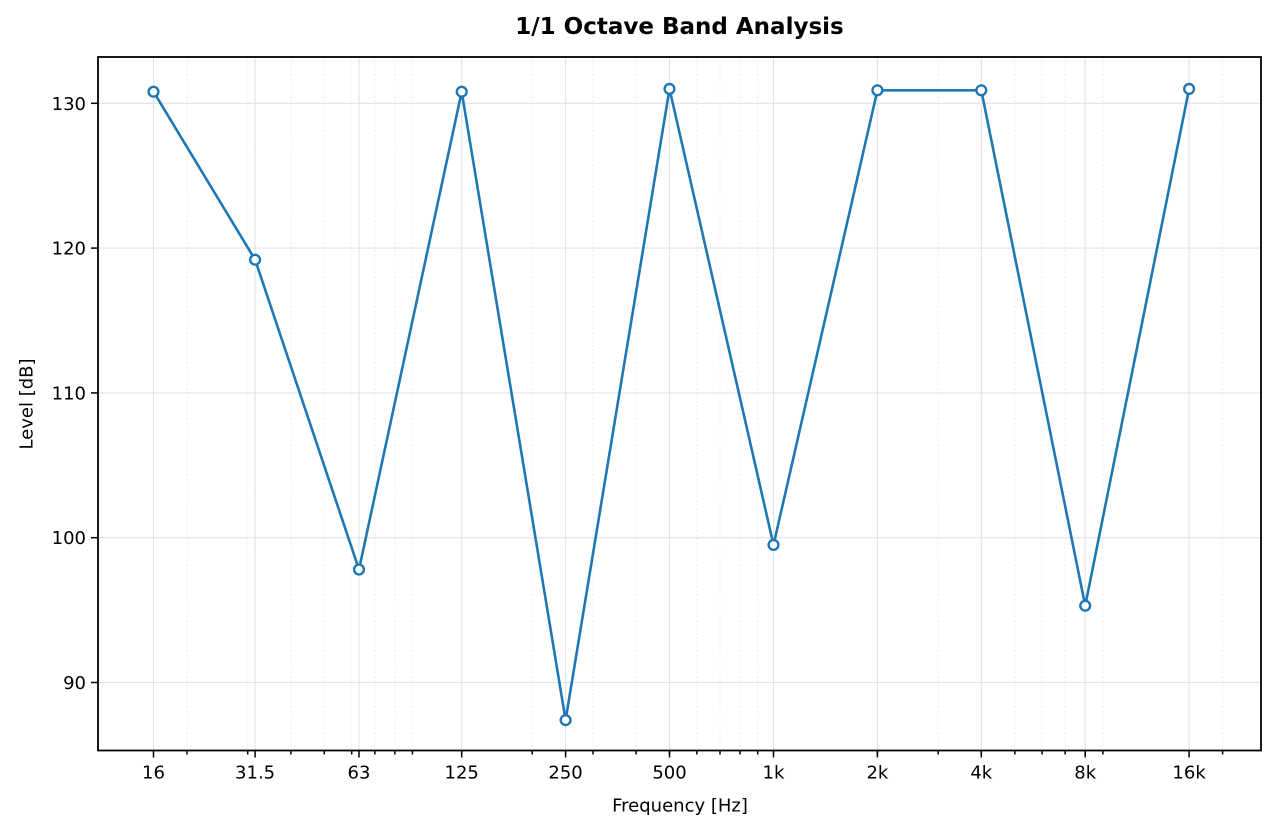 This screenshot has height=829, width=1275. Describe the element at coordinates (680, 806) in the screenshot. I see `x-axis-label: Frequency [Hz]` at that location.